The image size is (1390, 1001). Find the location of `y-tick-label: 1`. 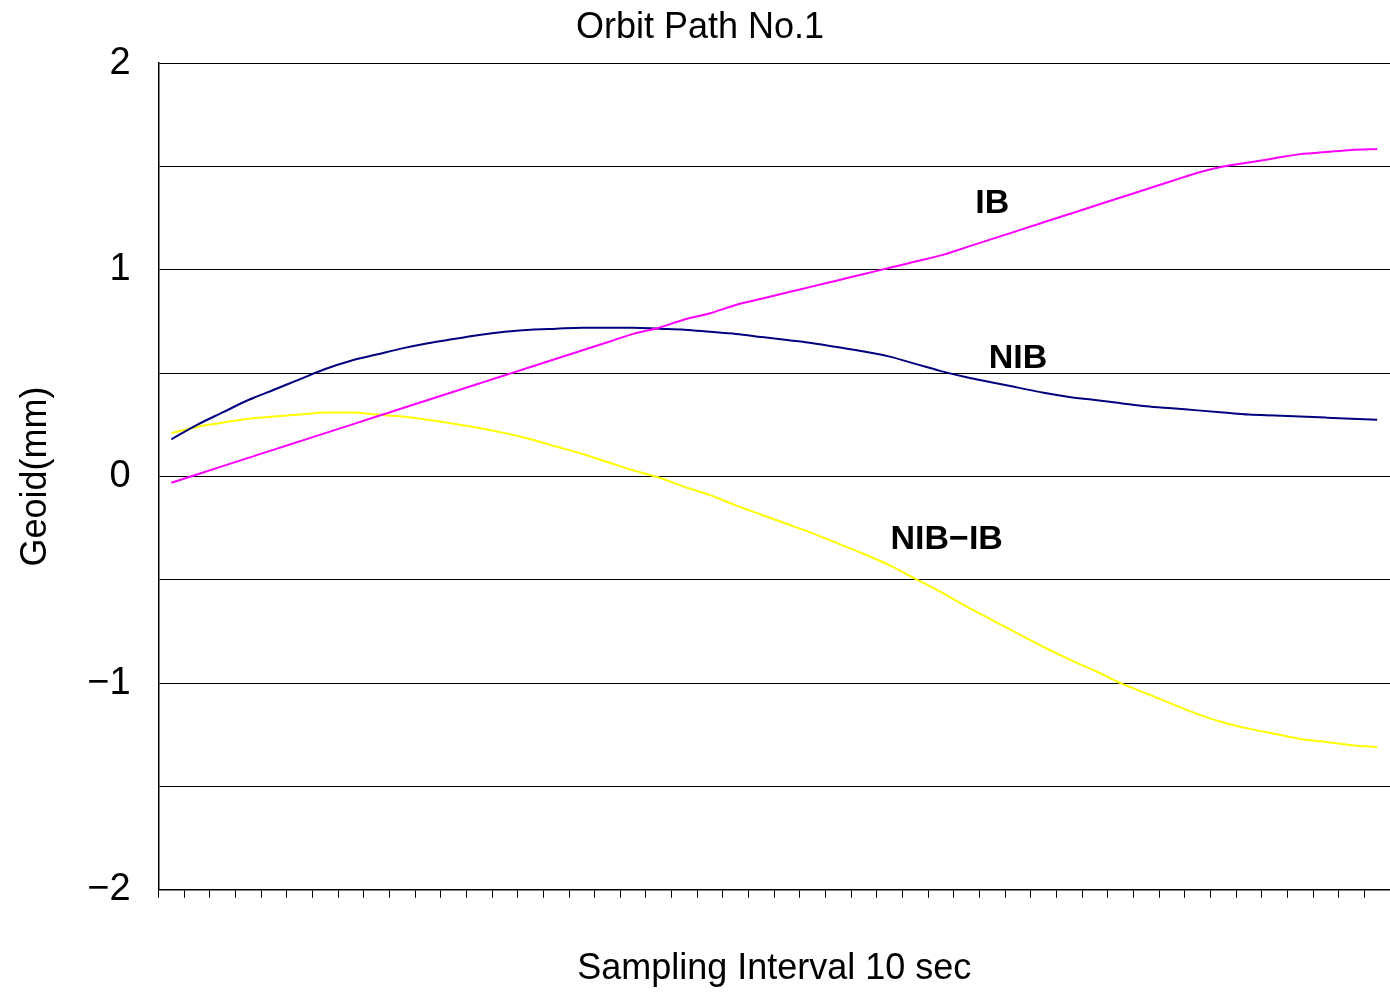

y-tick-label: 1 is located at coordinates (120, 267).